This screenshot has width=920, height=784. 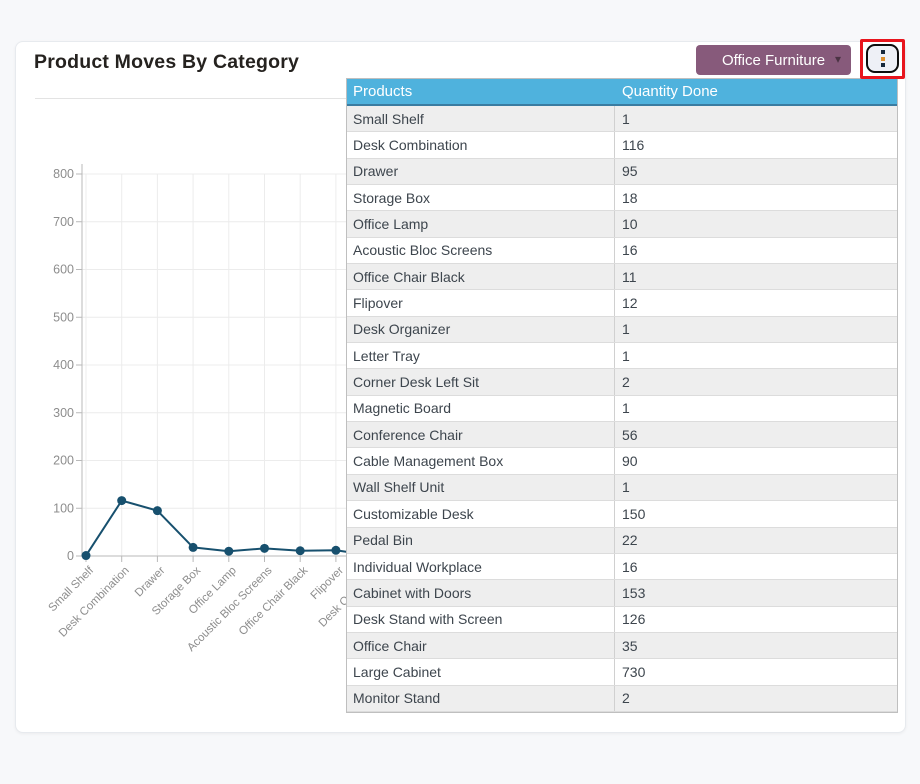 What do you see at coordinates (837, 59) in the screenshot?
I see `chevron-down-icon: ▾` at bounding box center [837, 59].